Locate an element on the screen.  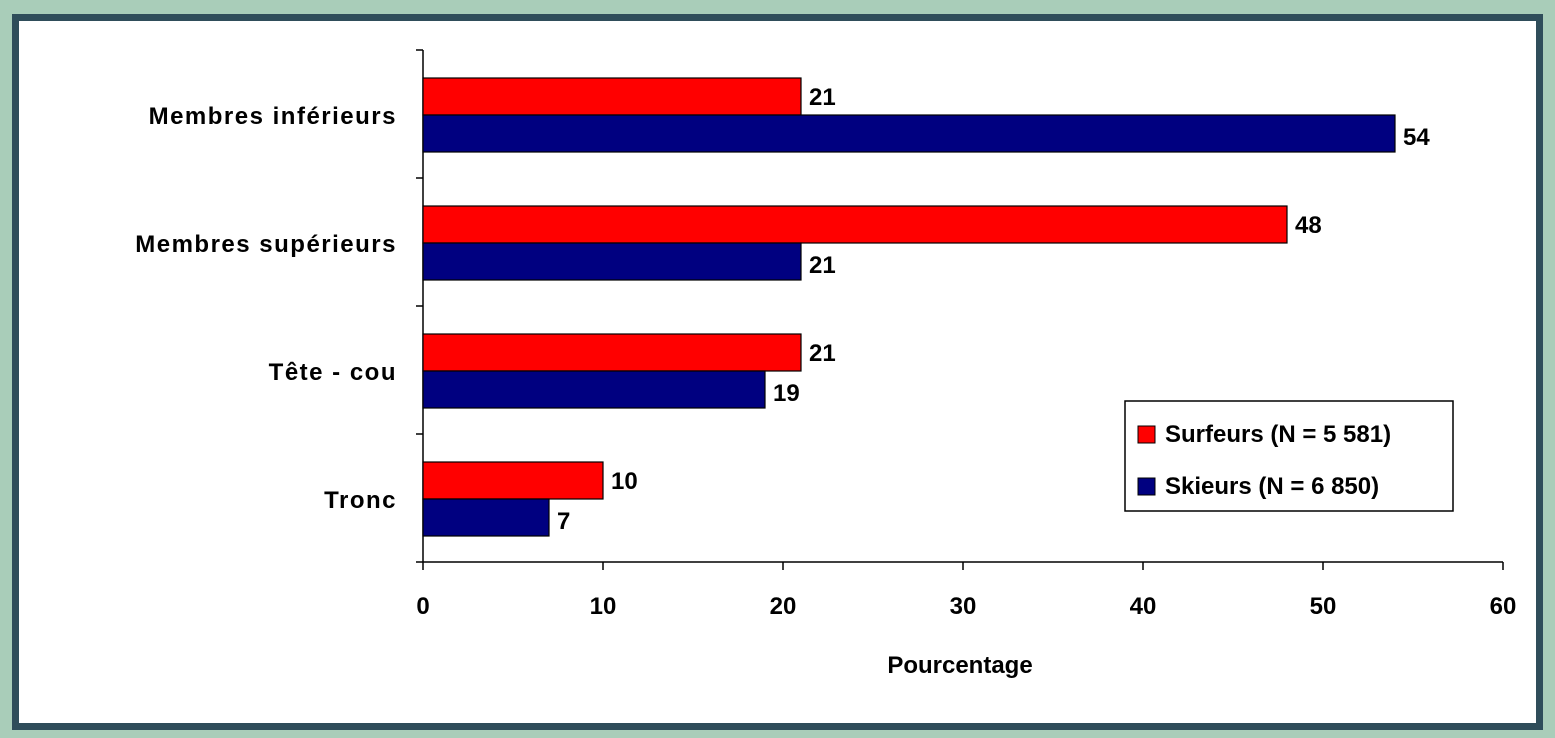
category-label: Membres inférieurs is located at coordinates (273, 116).